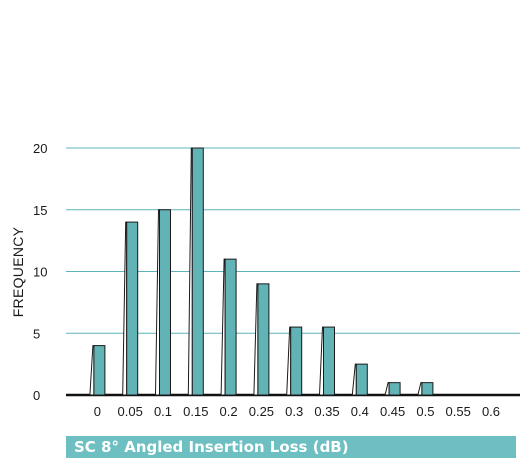  I want to click on x-tick-label: 0.25, so click(261, 411).